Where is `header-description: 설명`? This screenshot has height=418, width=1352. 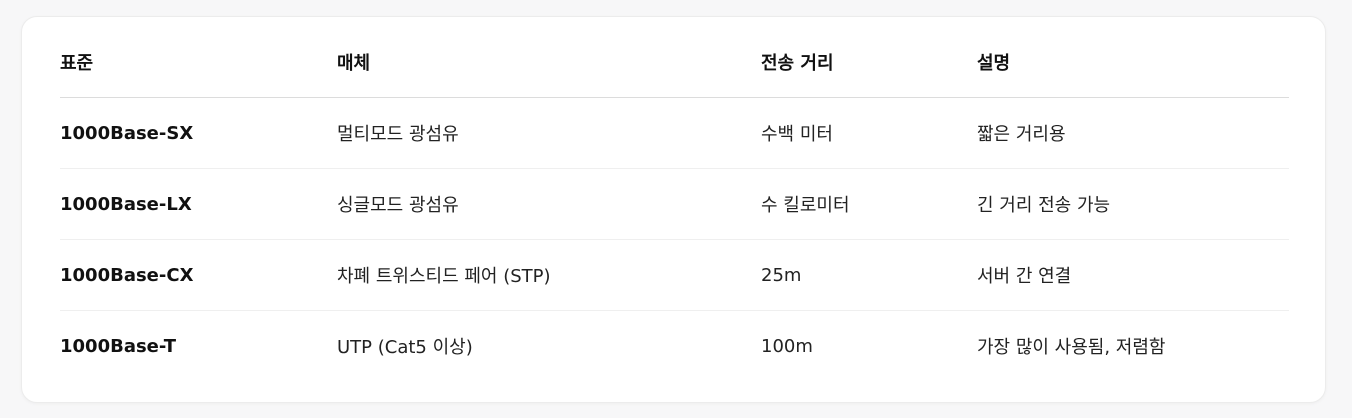
header-description: 설명 is located at coordinates (1133, 62).